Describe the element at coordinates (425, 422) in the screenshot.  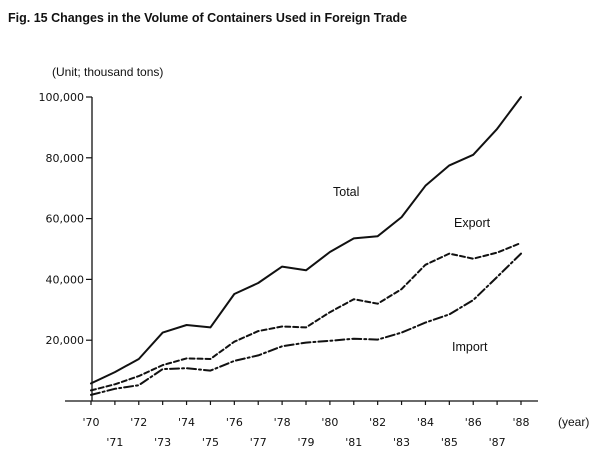
I see `x-tick-label: '84` at that location.